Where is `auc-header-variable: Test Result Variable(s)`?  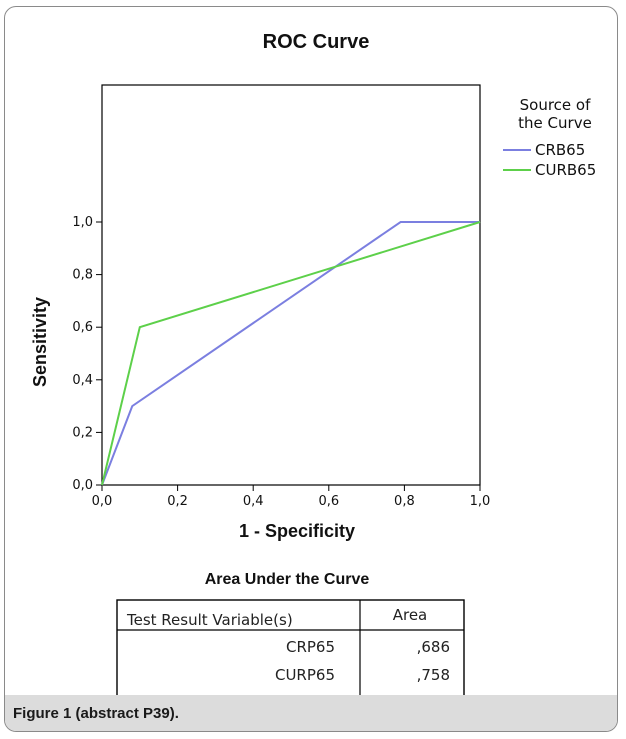 auc-header-variable: Test Result Variable(s) is located at coordinates (209, 620).